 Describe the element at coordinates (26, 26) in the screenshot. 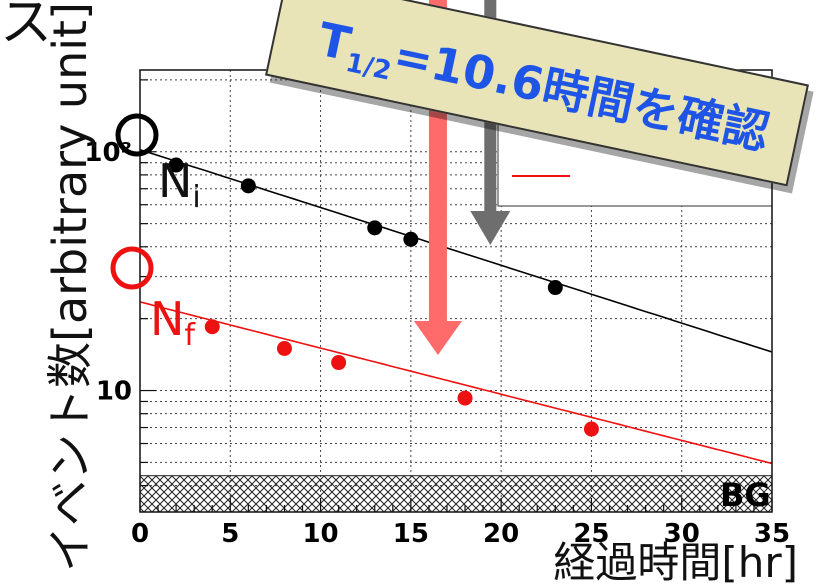

I see `top-partial-char: ス` at that location.